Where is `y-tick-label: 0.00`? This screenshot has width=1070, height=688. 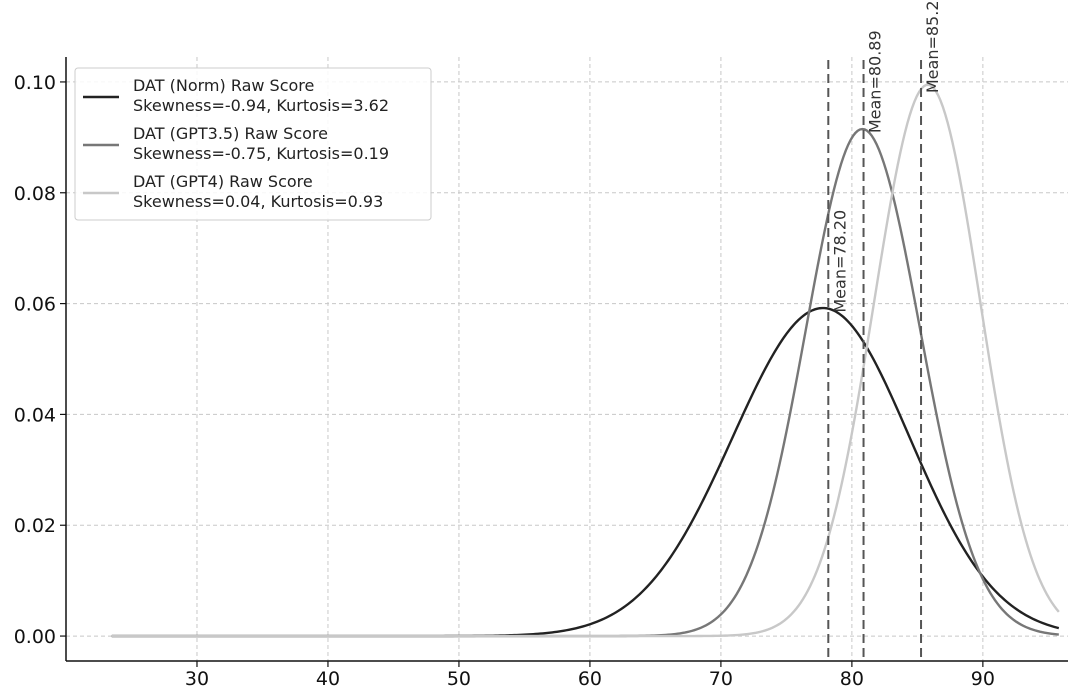 y-tick-label: 0.00 is located at coordinates (35, 637).